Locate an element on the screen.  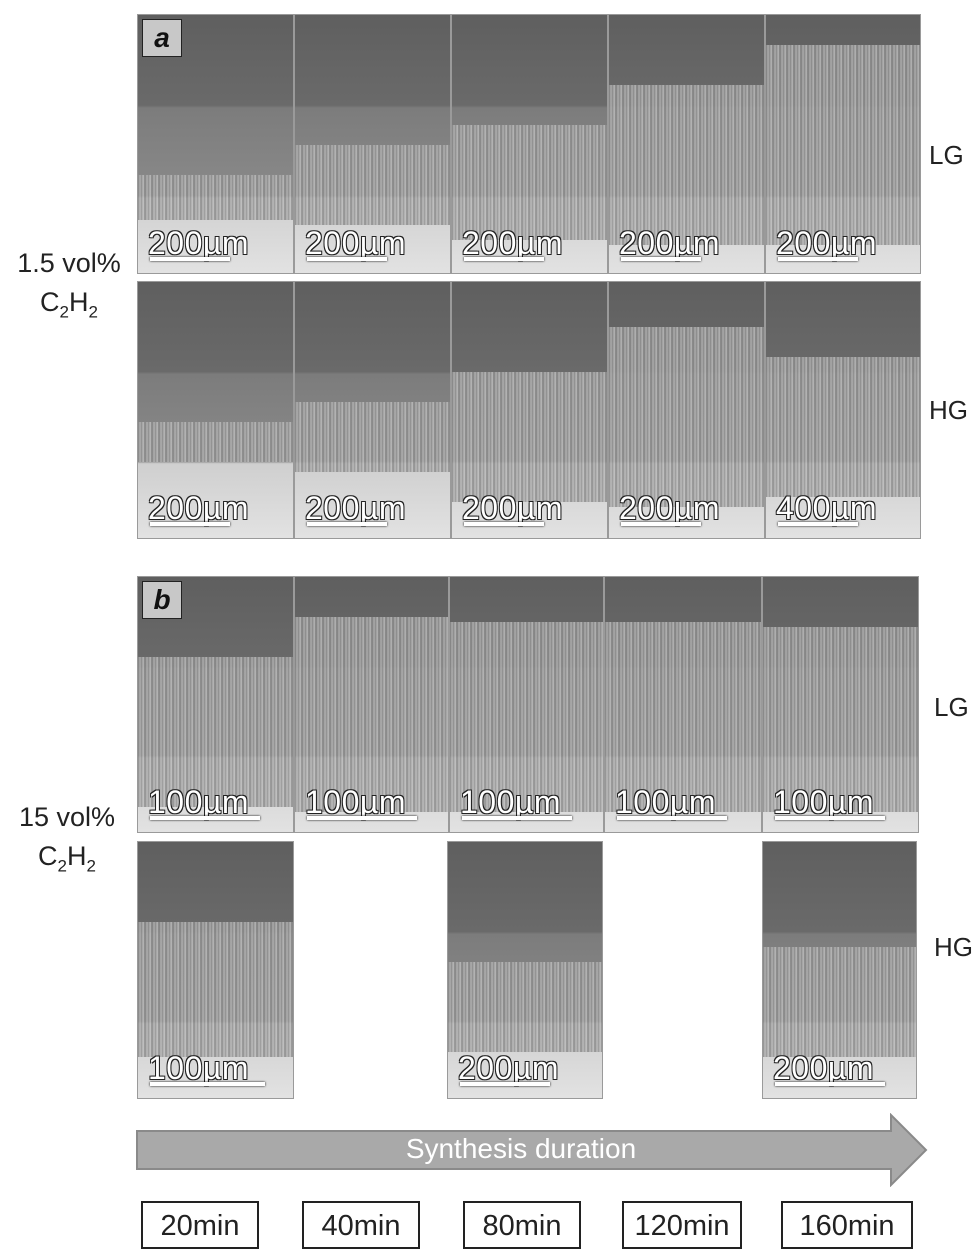
sem-image-a-hg-40min: 200µm is located at coordinates (372, 410).